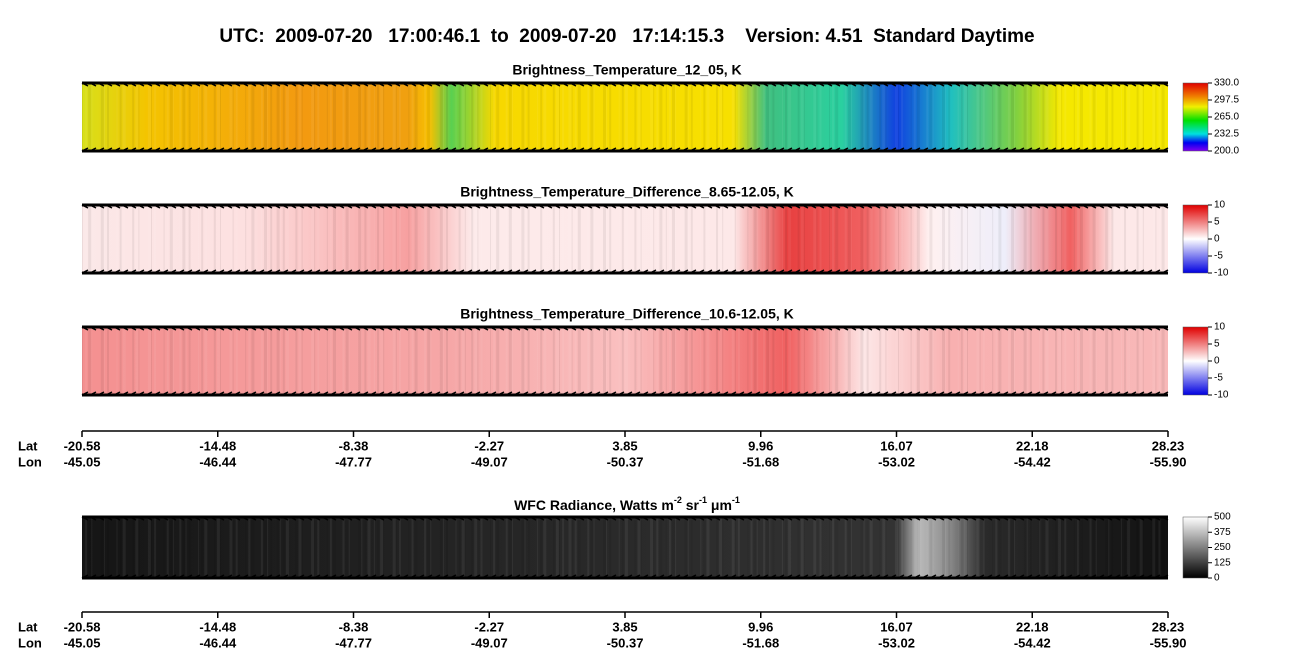  What do you see at coordinates (1195, 239) in the screenshot?
I see `colorbar` at bounding box center [1195, 239].